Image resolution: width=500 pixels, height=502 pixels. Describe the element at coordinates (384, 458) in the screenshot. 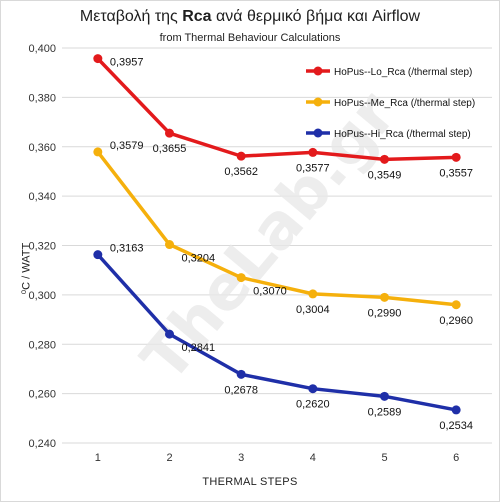

I see `x-tick-label: 5` at that location.